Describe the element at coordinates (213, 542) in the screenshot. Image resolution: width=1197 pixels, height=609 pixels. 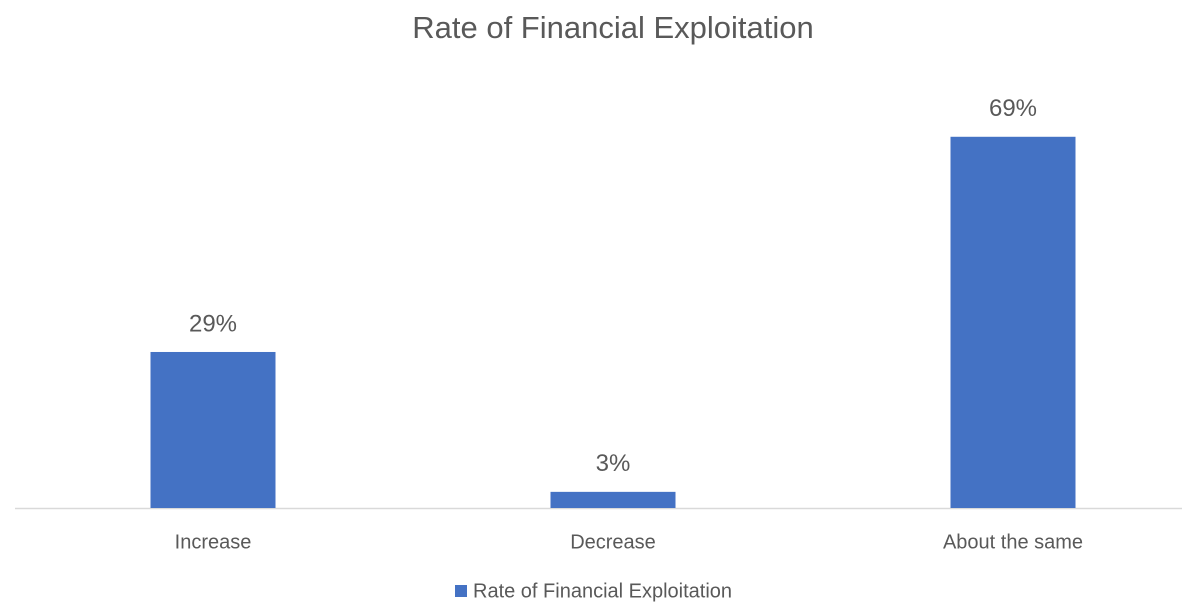
I see `x-tick-label: Increase` at that location.